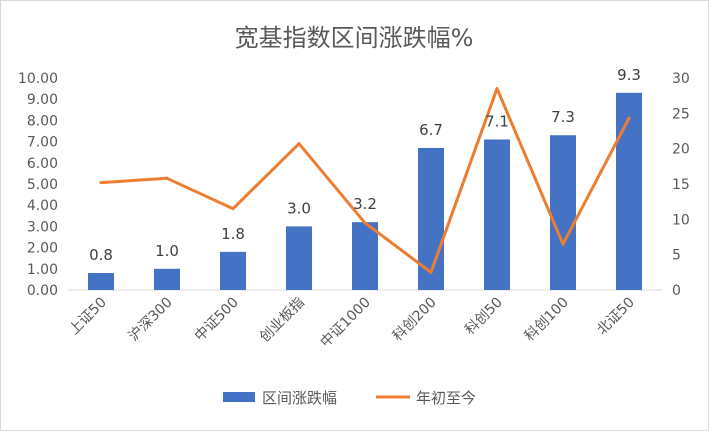 This screenshot has height=431, width=709. Describe the element at coordinates (42, 100) in the screenshot. I see `left-tick-label: 9.00` at that location.